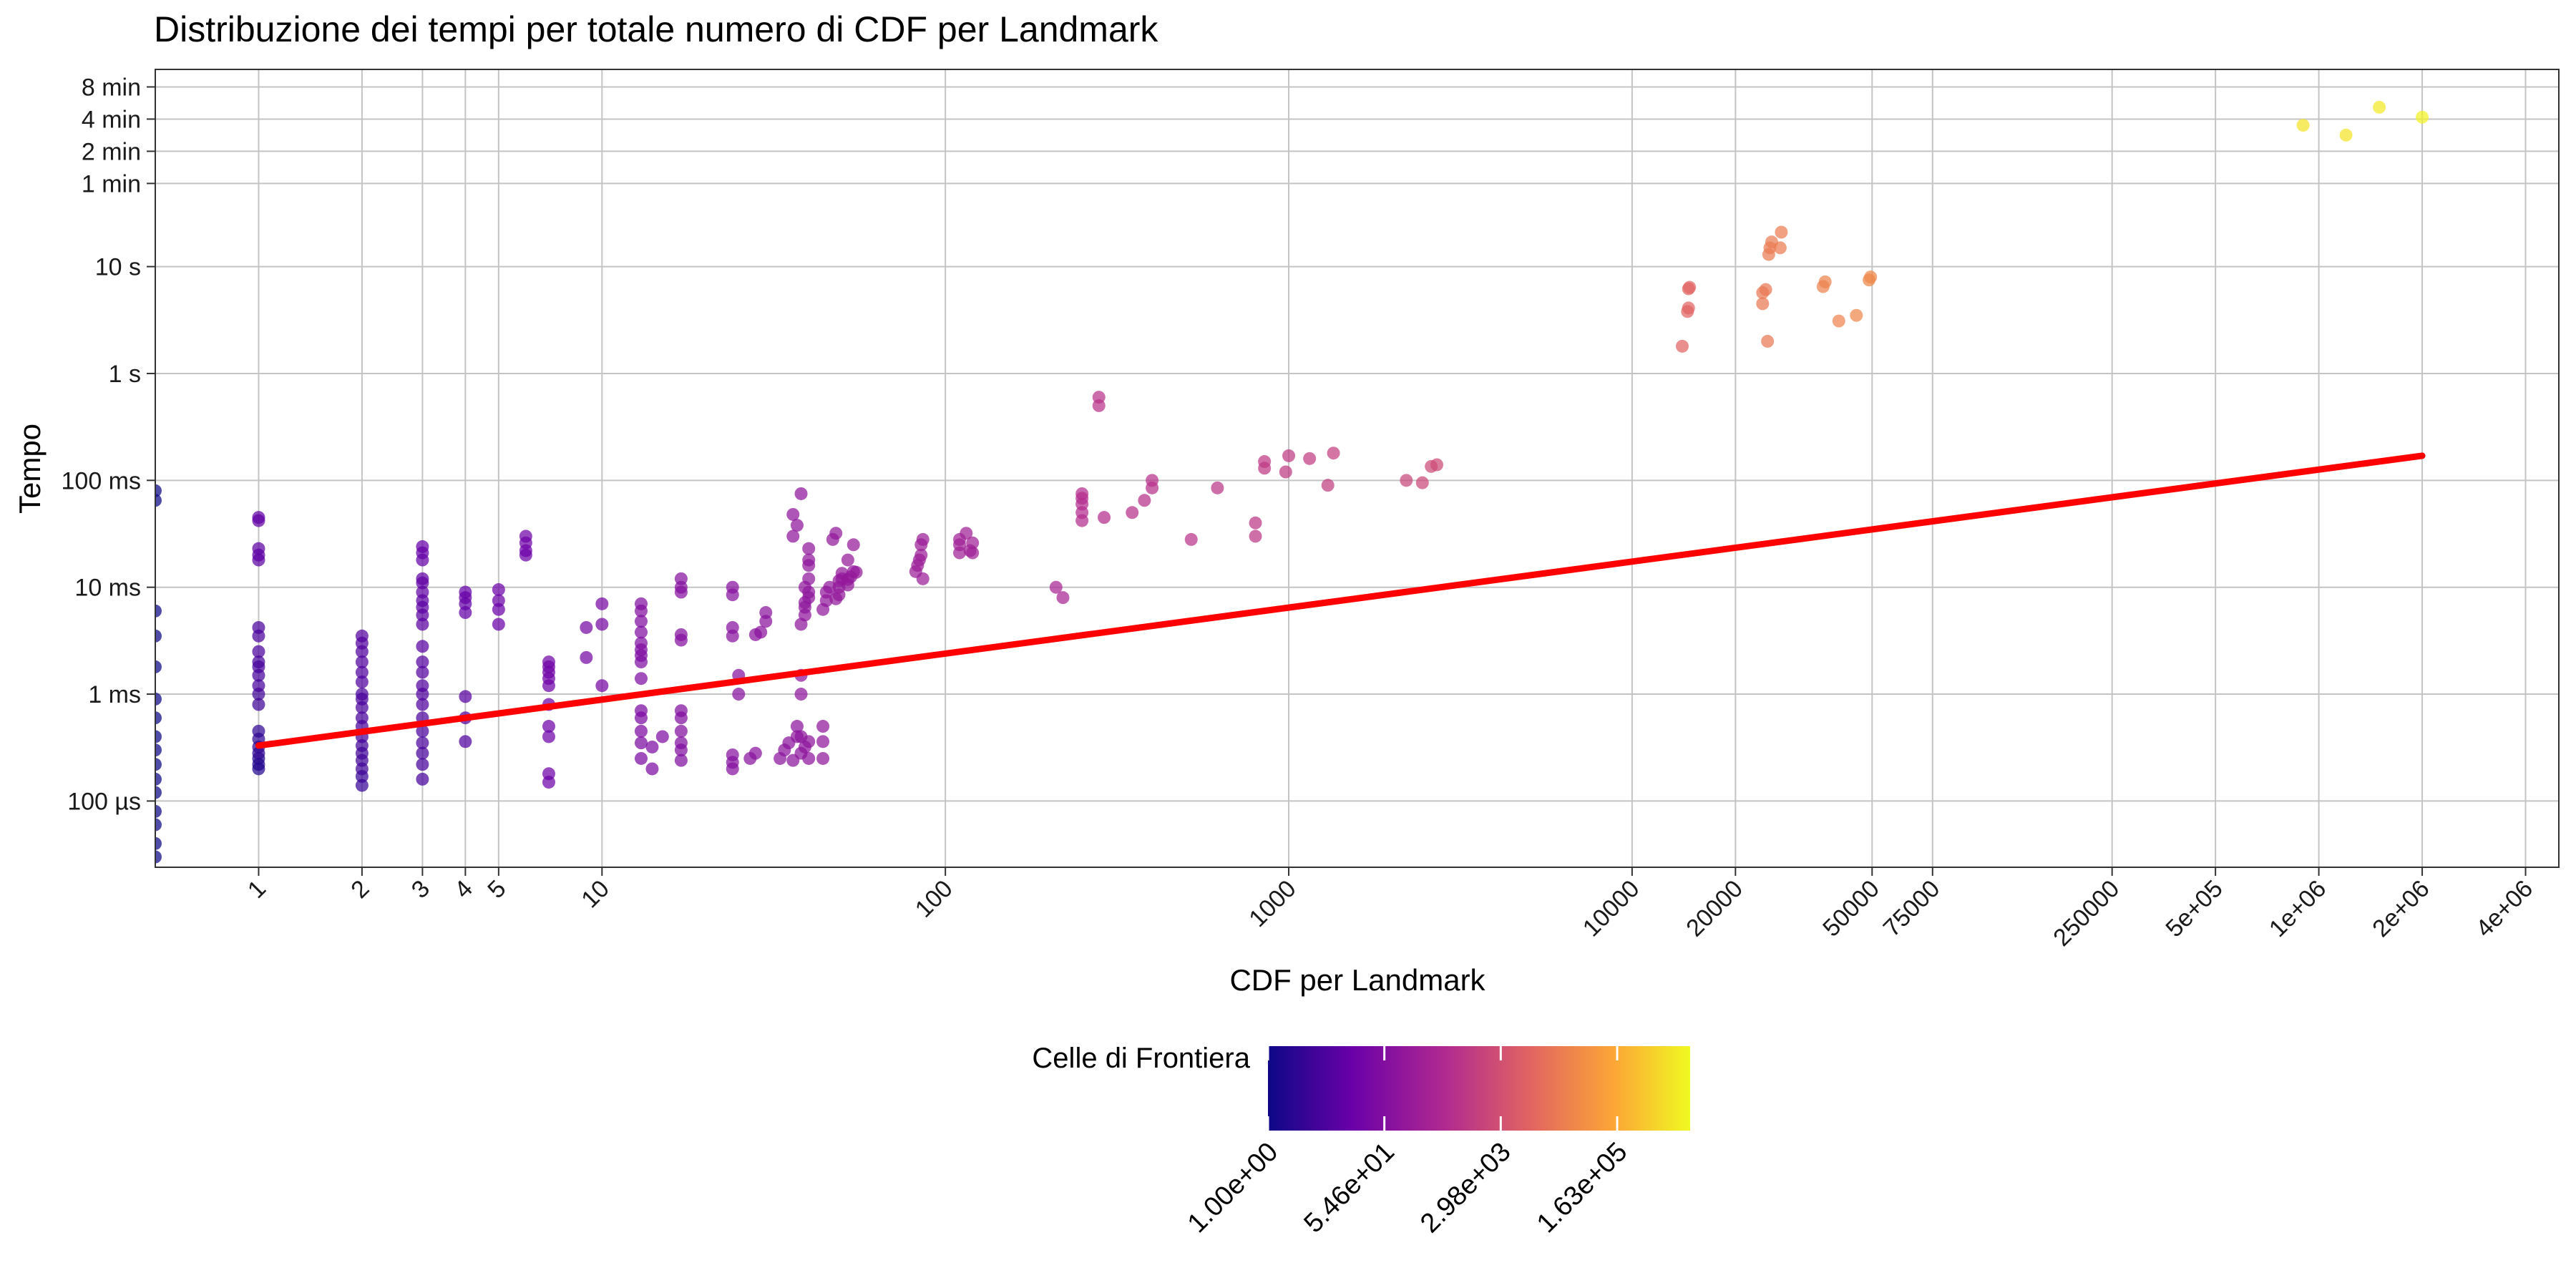  What do you see at coordinates (102, 480) in the screenshot?
I see `y-tick-label: 100 ms` at bounding box center [102, 480].